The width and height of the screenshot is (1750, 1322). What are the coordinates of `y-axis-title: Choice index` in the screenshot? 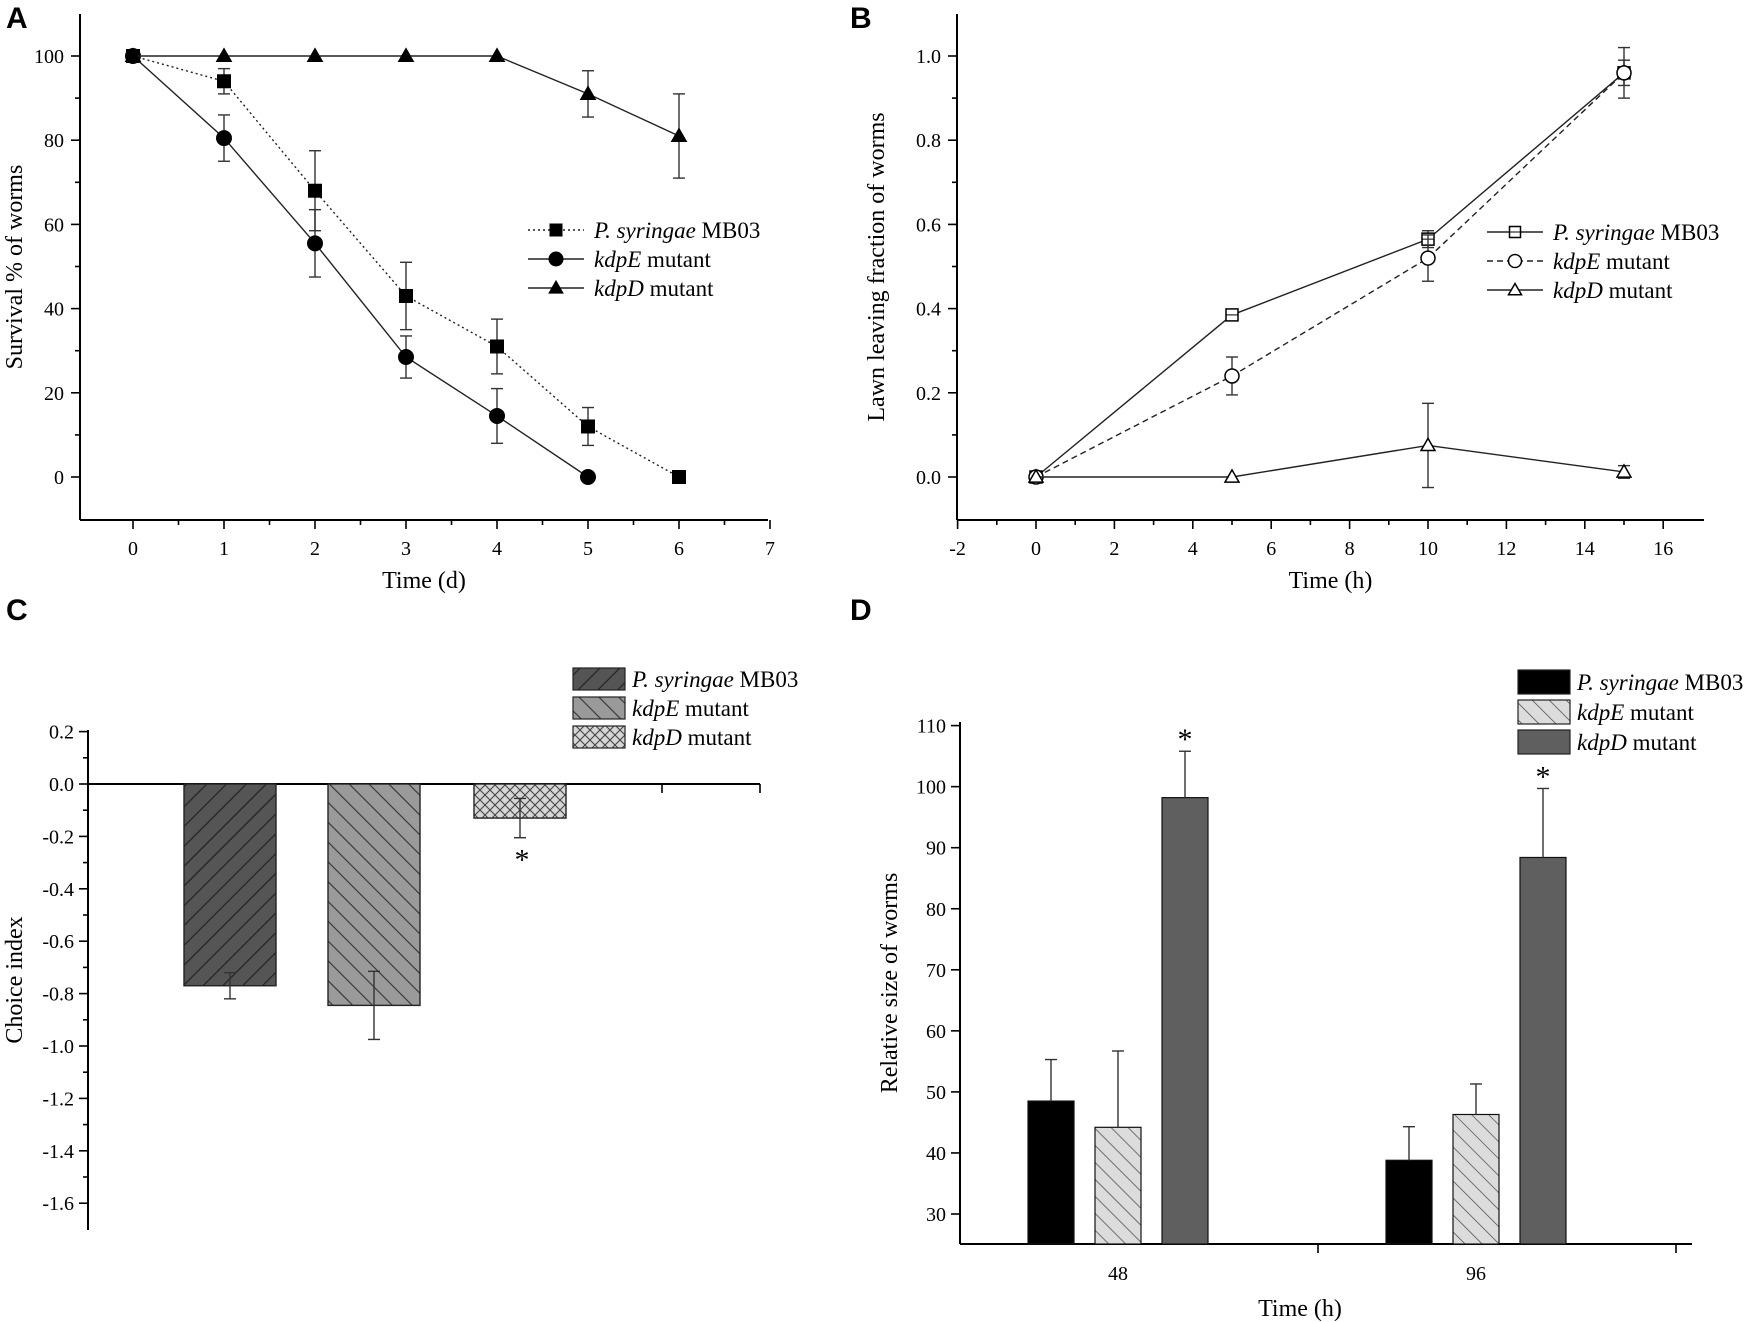 It's located at (15, 979).